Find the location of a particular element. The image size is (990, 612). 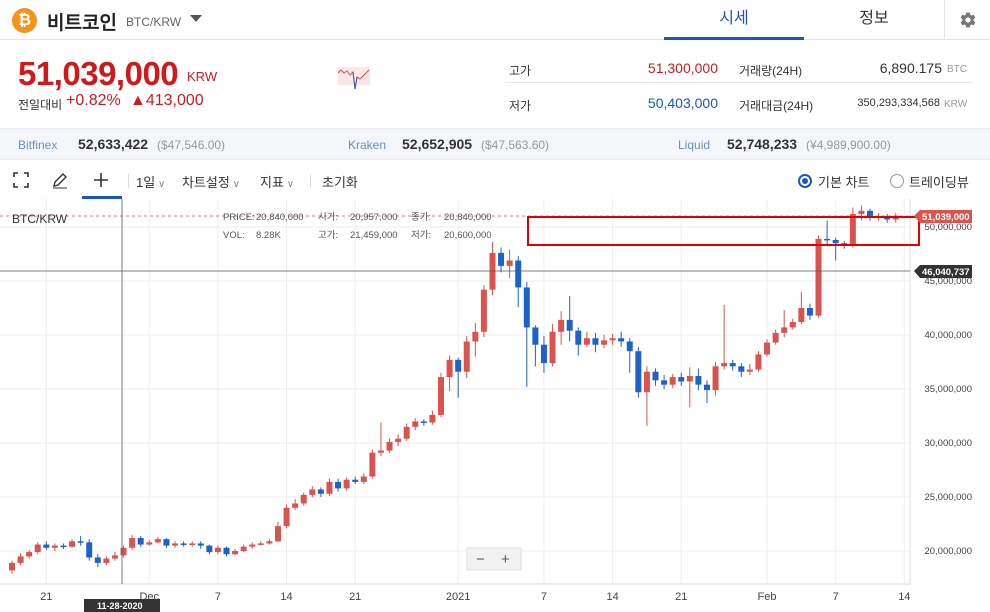

y-tick-label: 45,000,000 is located at coordinates (948, 281).